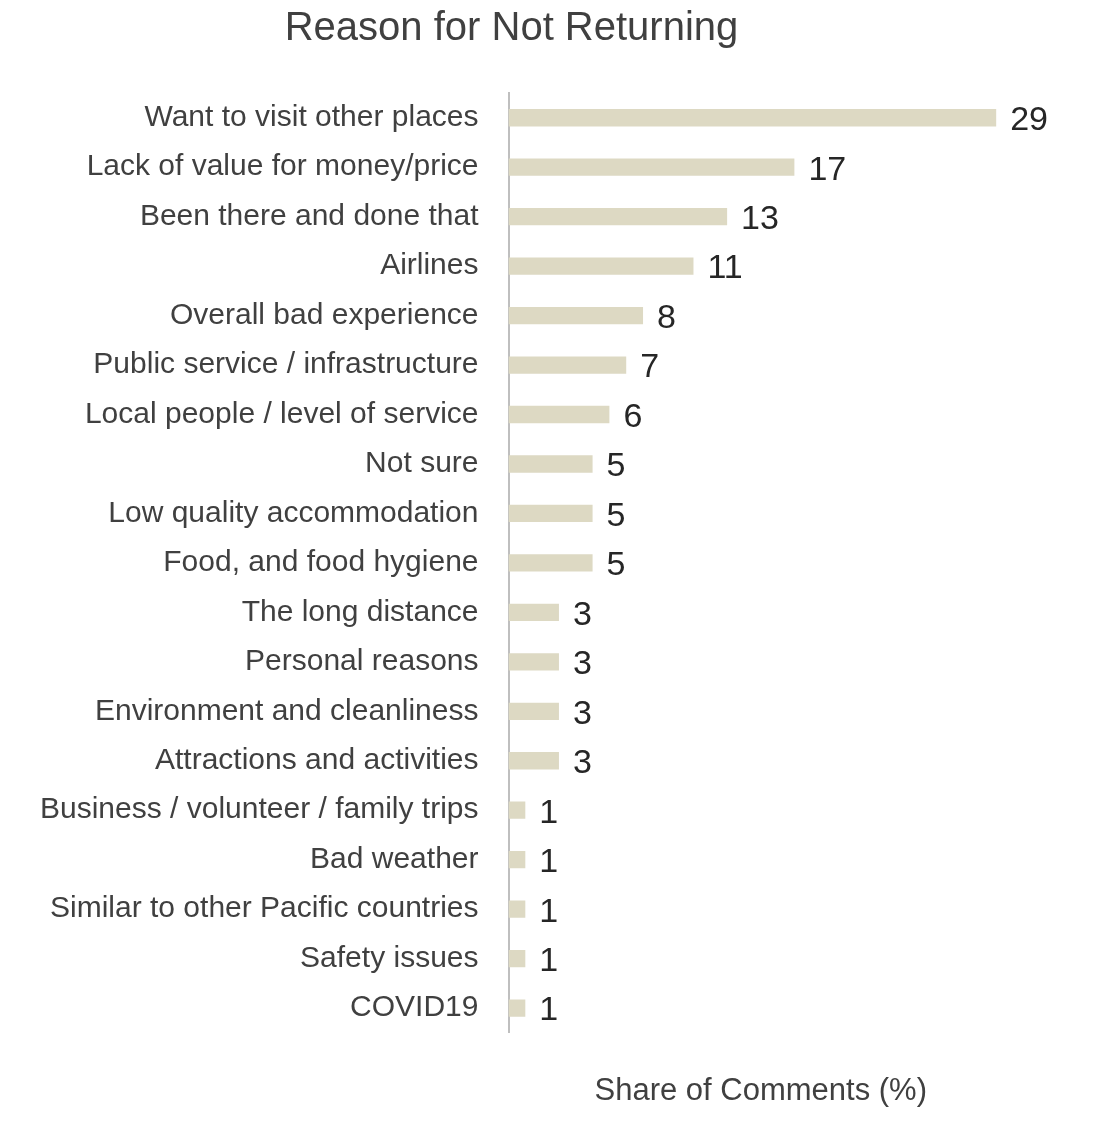 The width and height of the screenshot is (1093, 1124). Describe the element at coordinates (422, 462) in the screenshot. I see `y-tick-label: Not sure` at that location.